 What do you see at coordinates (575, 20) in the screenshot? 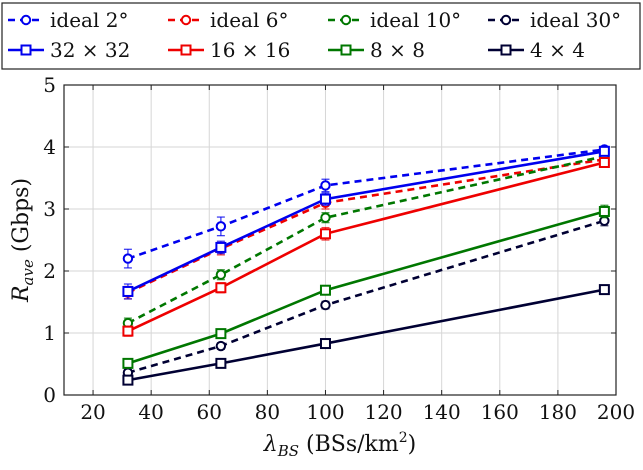
I see `legend-label: ideal 30°` at bounding box center [575, 20].